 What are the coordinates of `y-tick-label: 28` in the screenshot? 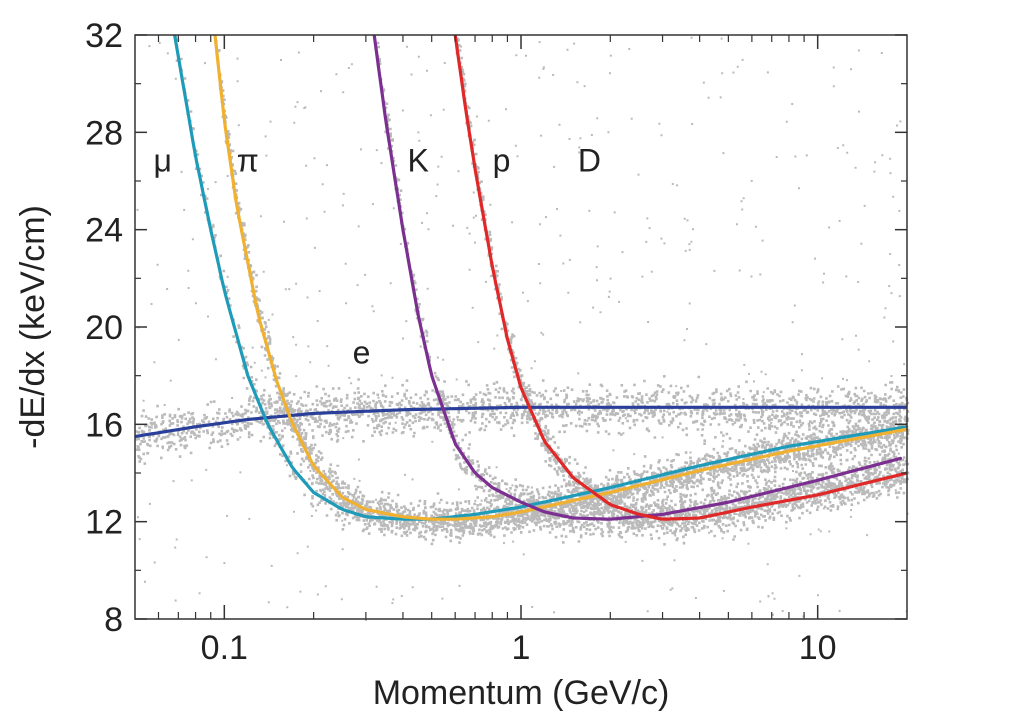 It's located at (104, 133).